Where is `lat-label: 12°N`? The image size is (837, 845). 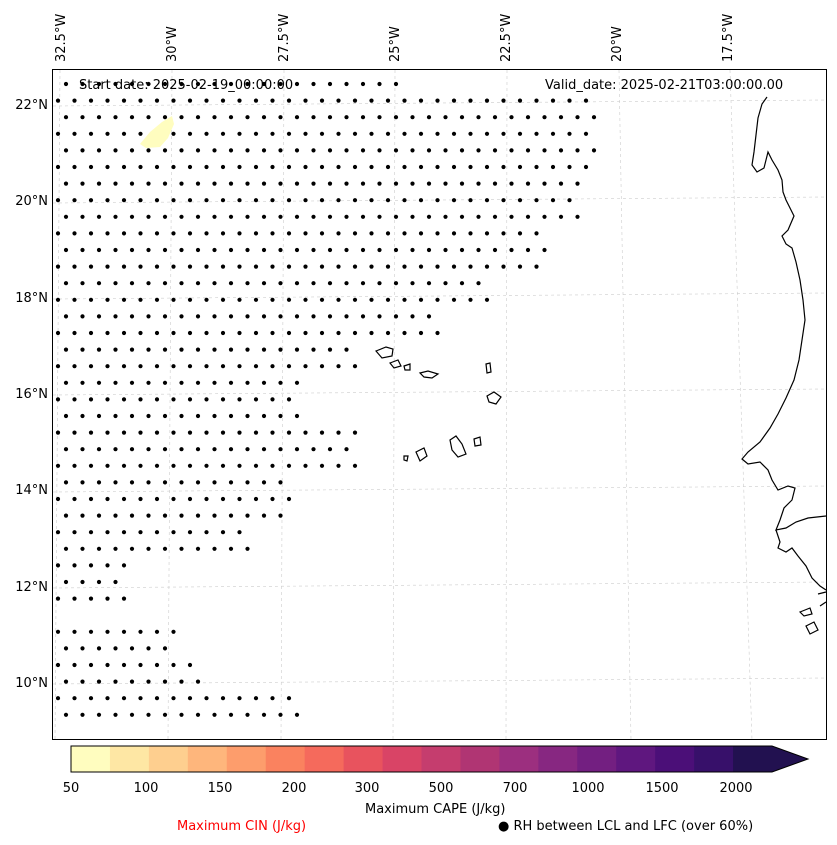
lat-label: 12°N is located at coordinates (31, 587).